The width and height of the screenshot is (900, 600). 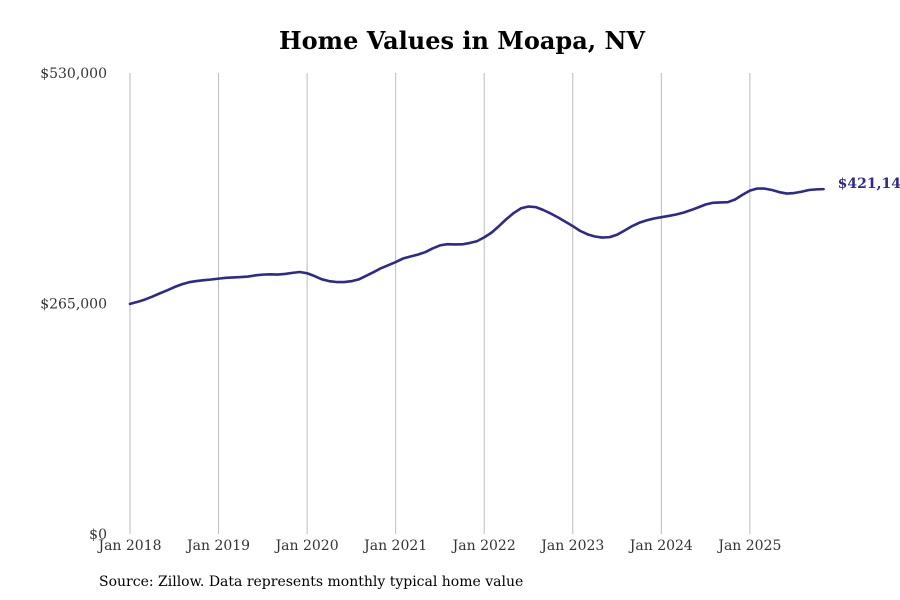 I want to click on y-tick-label: $0, so click(x=98, y=535).